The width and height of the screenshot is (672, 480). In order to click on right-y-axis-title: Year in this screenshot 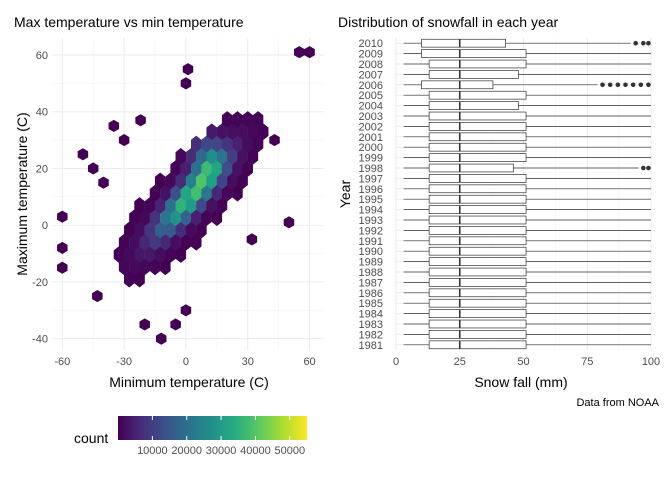, I will do `click(345, 194)`.